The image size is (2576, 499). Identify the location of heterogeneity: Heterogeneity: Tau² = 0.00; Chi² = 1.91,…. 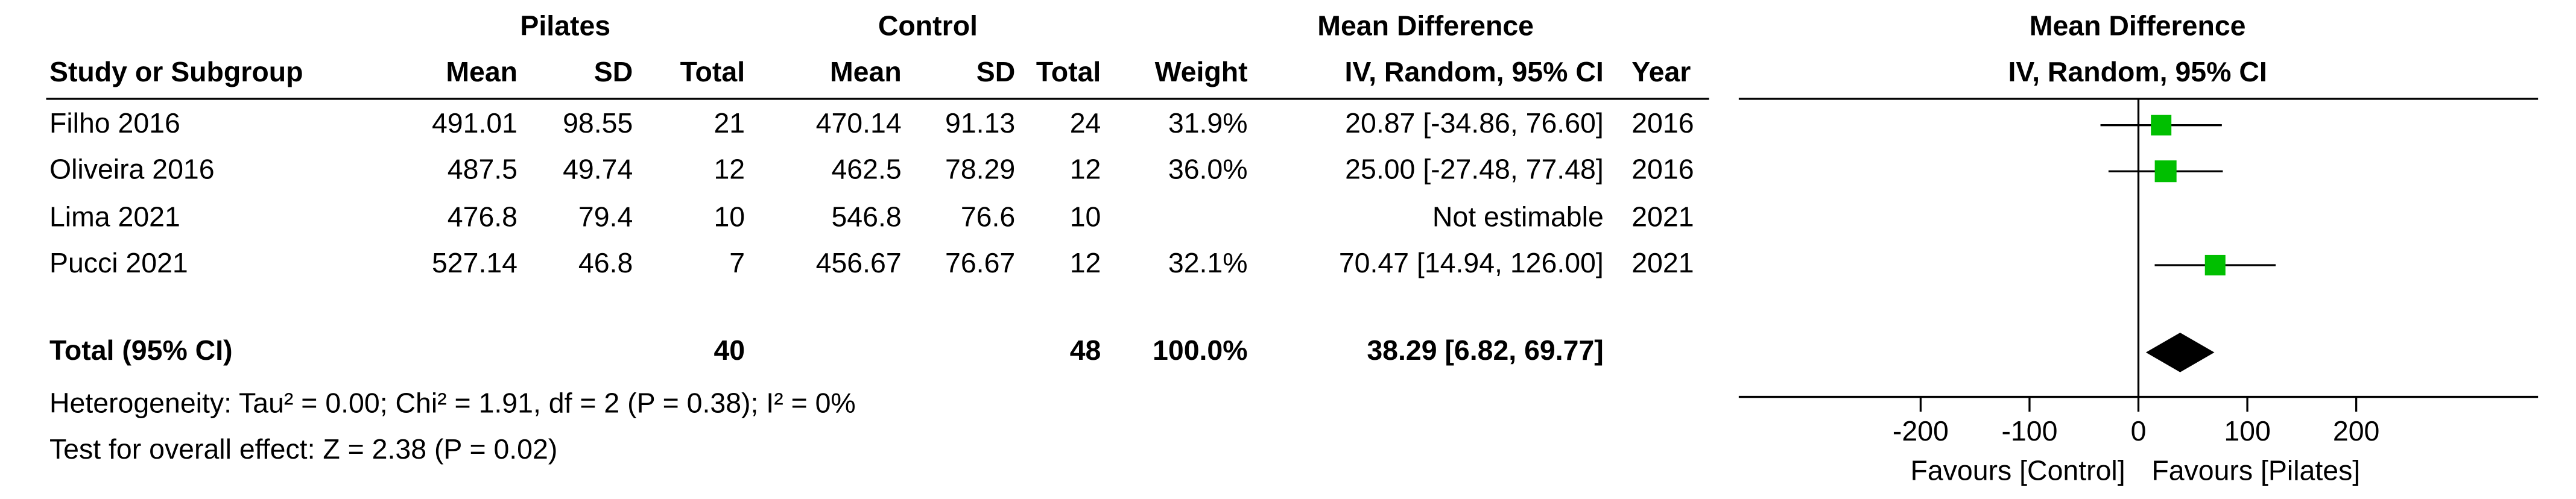
(452, 403).